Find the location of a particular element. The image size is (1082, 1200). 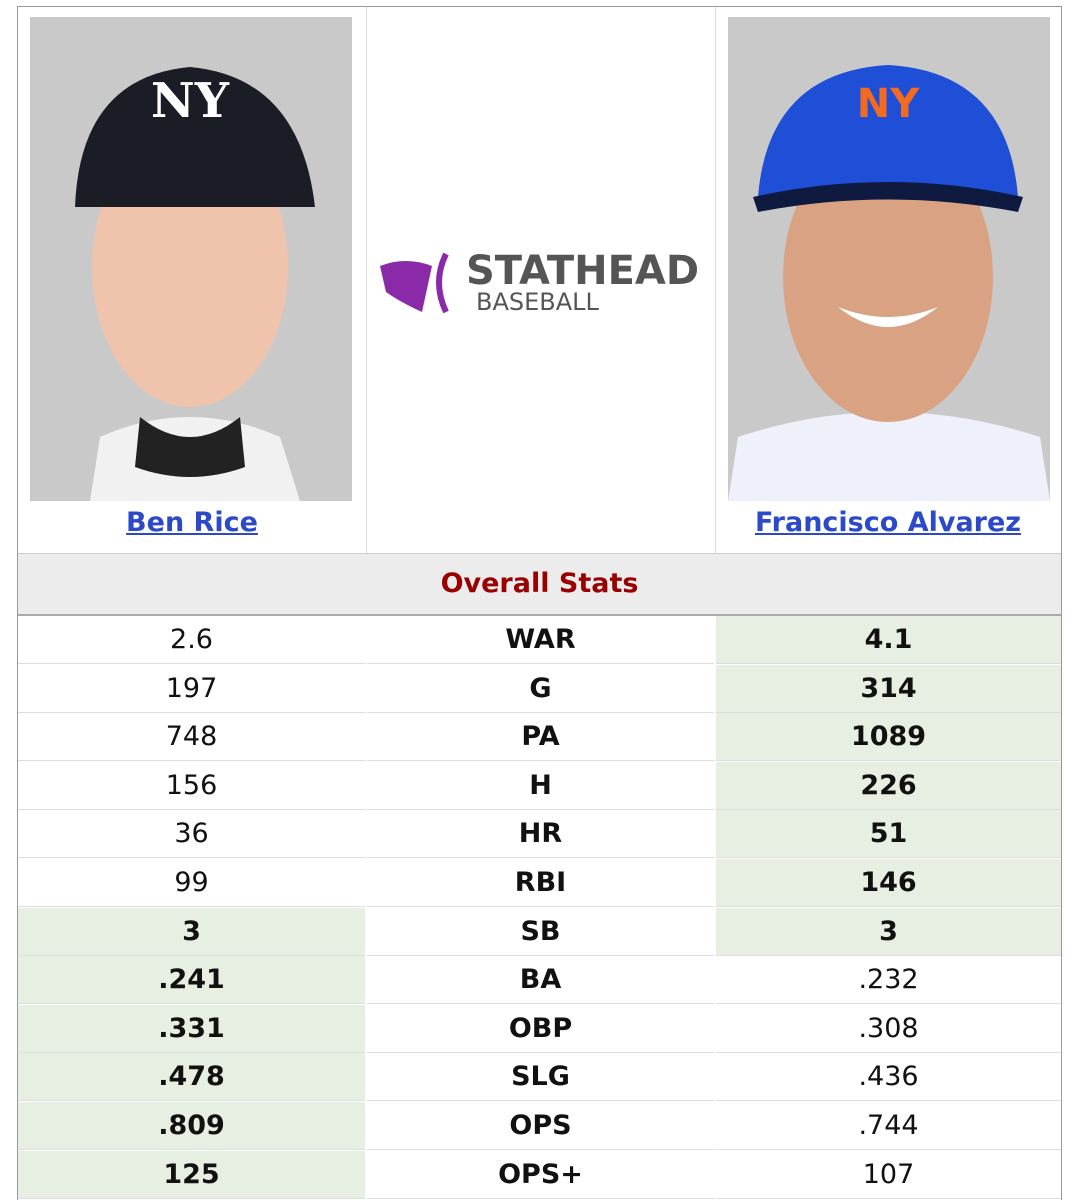

logo-area: STATHEAD BASEBALL is located at coordinates (541, 280).